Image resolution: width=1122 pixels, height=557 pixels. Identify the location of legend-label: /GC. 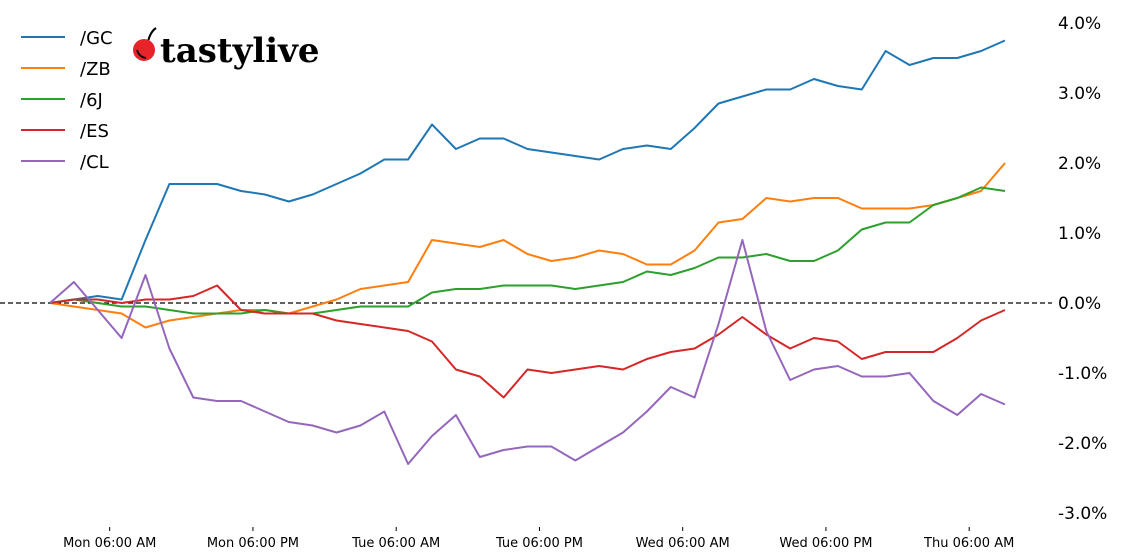
(96, 38).